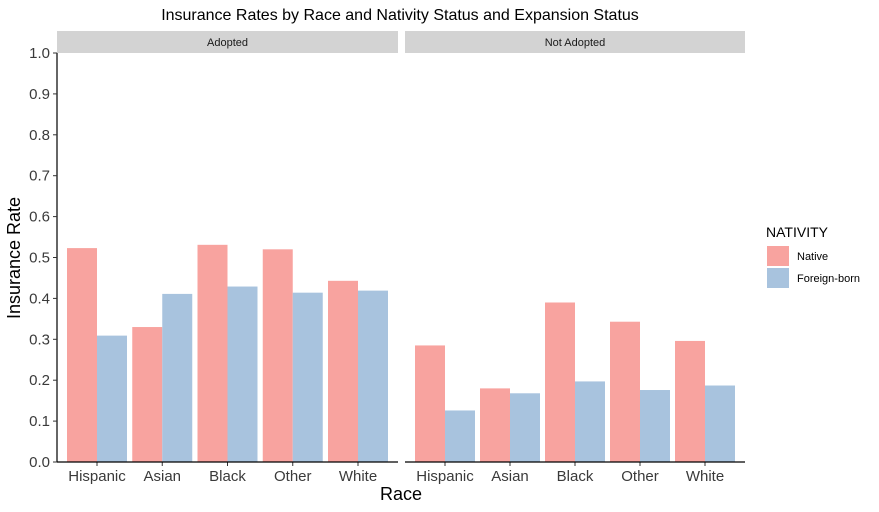  I want to click on legend-label: Native, so click(812, 257).